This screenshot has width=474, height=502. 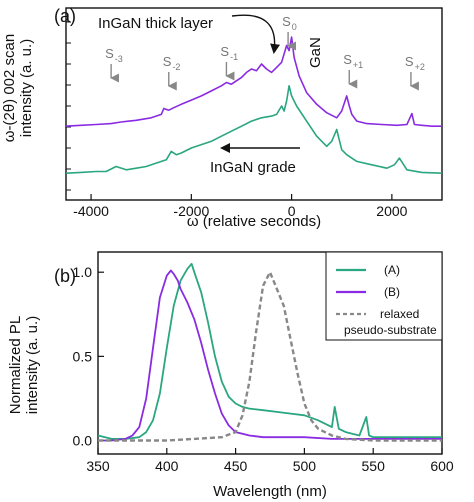 I want to click on panel-b-x-tick-label: 550, so click(x=374, y=466).